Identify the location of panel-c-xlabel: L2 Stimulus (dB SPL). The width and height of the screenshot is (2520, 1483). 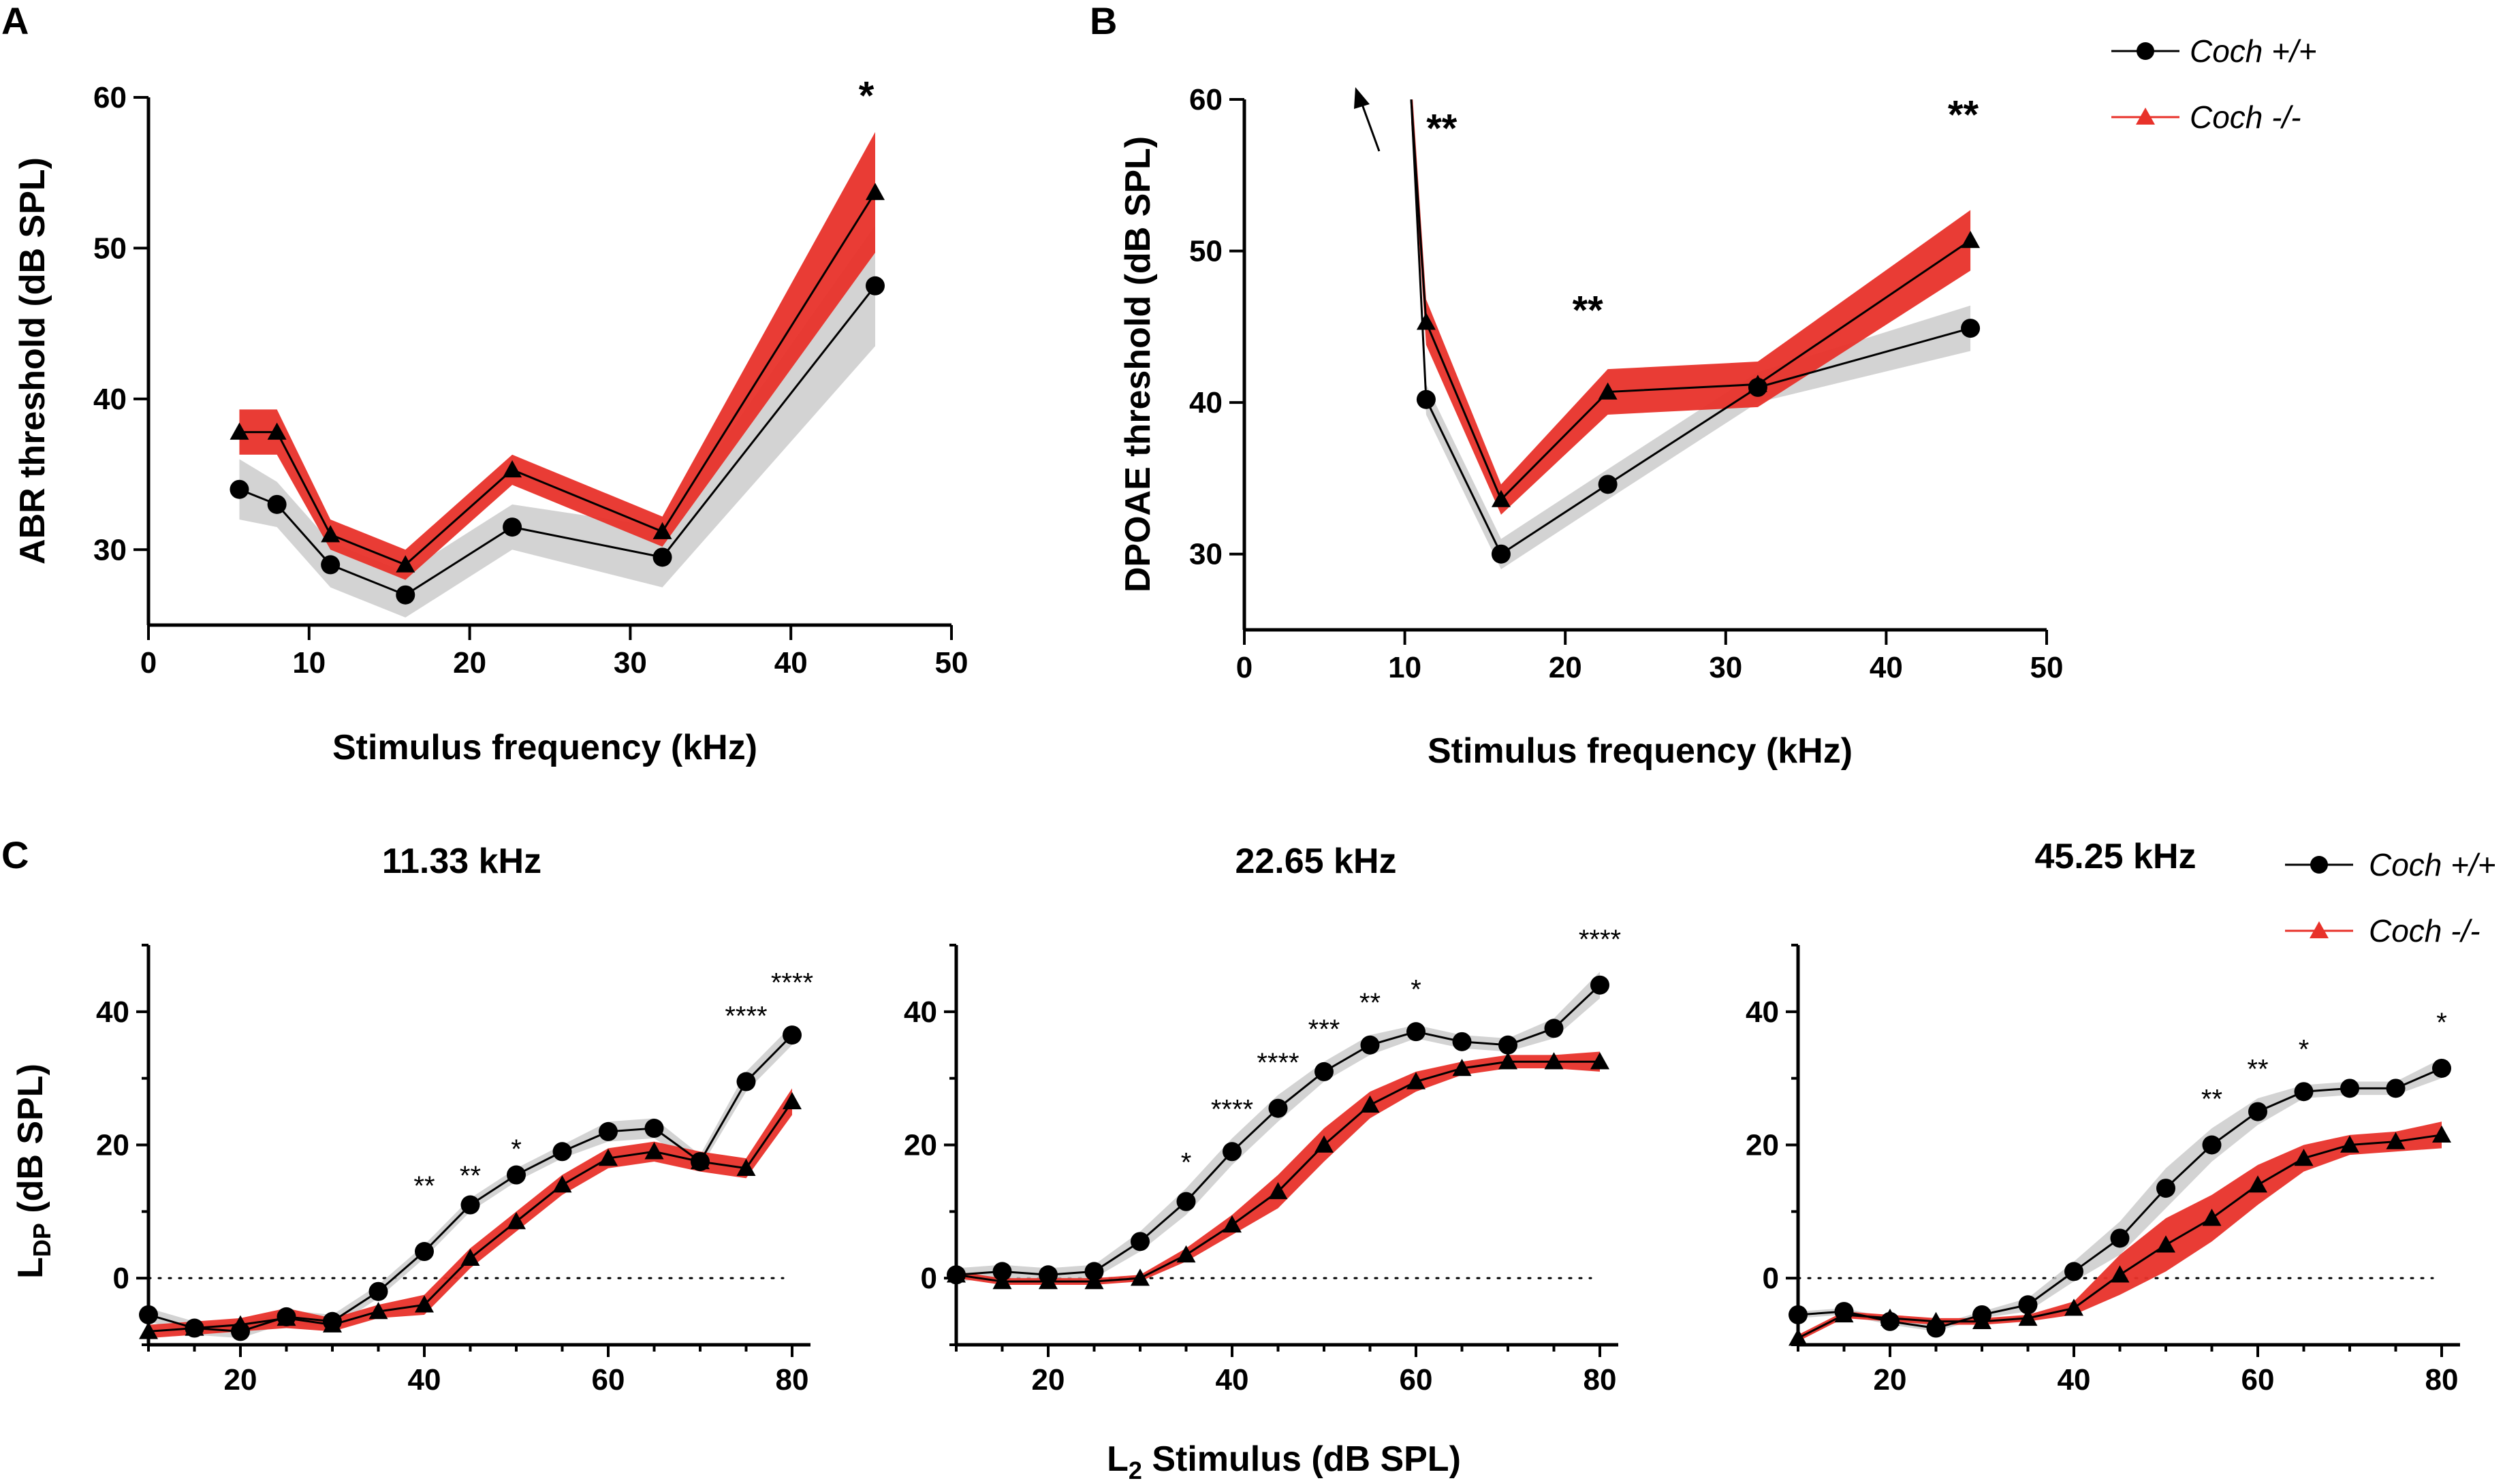
(1284, 1461).